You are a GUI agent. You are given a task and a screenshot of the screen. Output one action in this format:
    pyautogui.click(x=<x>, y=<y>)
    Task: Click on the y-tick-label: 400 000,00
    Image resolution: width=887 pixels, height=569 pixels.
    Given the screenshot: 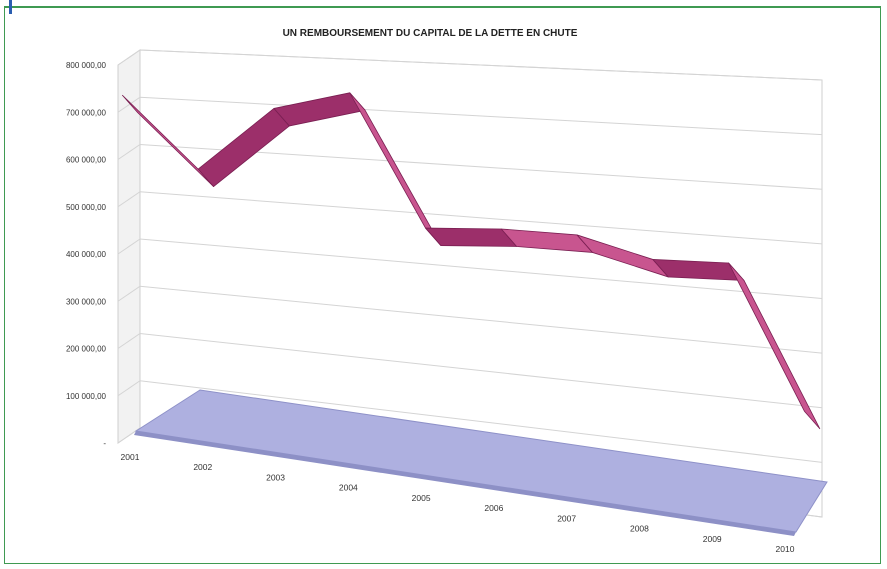 What is the action you would take?
    pyautogui.click(x=86, y=254)
    